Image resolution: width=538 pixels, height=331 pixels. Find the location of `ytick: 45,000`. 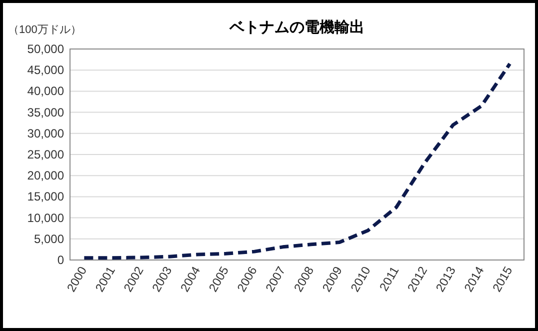

ytick: 45,000 is located at coordinates (45, 70).